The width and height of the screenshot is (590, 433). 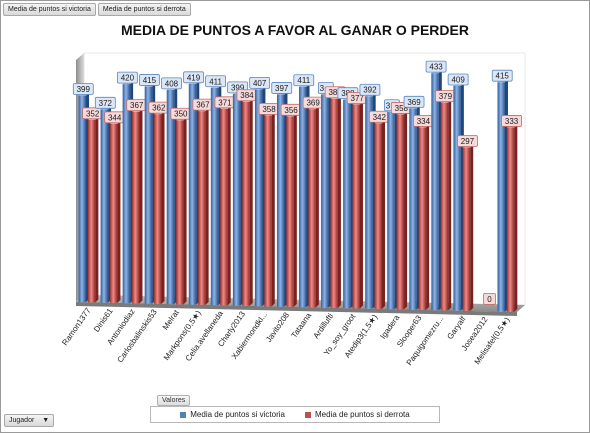 I want to click on x-tick-label-17: Garyalf, so click(x=456, y=327).